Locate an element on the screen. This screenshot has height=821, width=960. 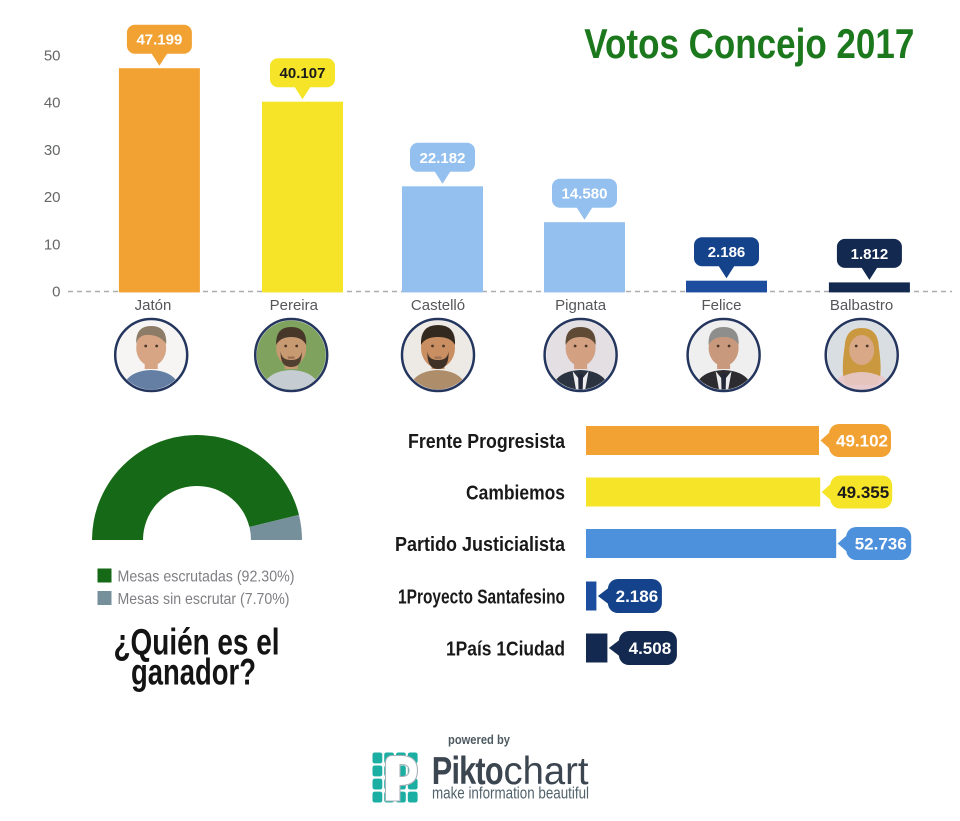
svg-text: Pikto is located at coordinates (467, 771).